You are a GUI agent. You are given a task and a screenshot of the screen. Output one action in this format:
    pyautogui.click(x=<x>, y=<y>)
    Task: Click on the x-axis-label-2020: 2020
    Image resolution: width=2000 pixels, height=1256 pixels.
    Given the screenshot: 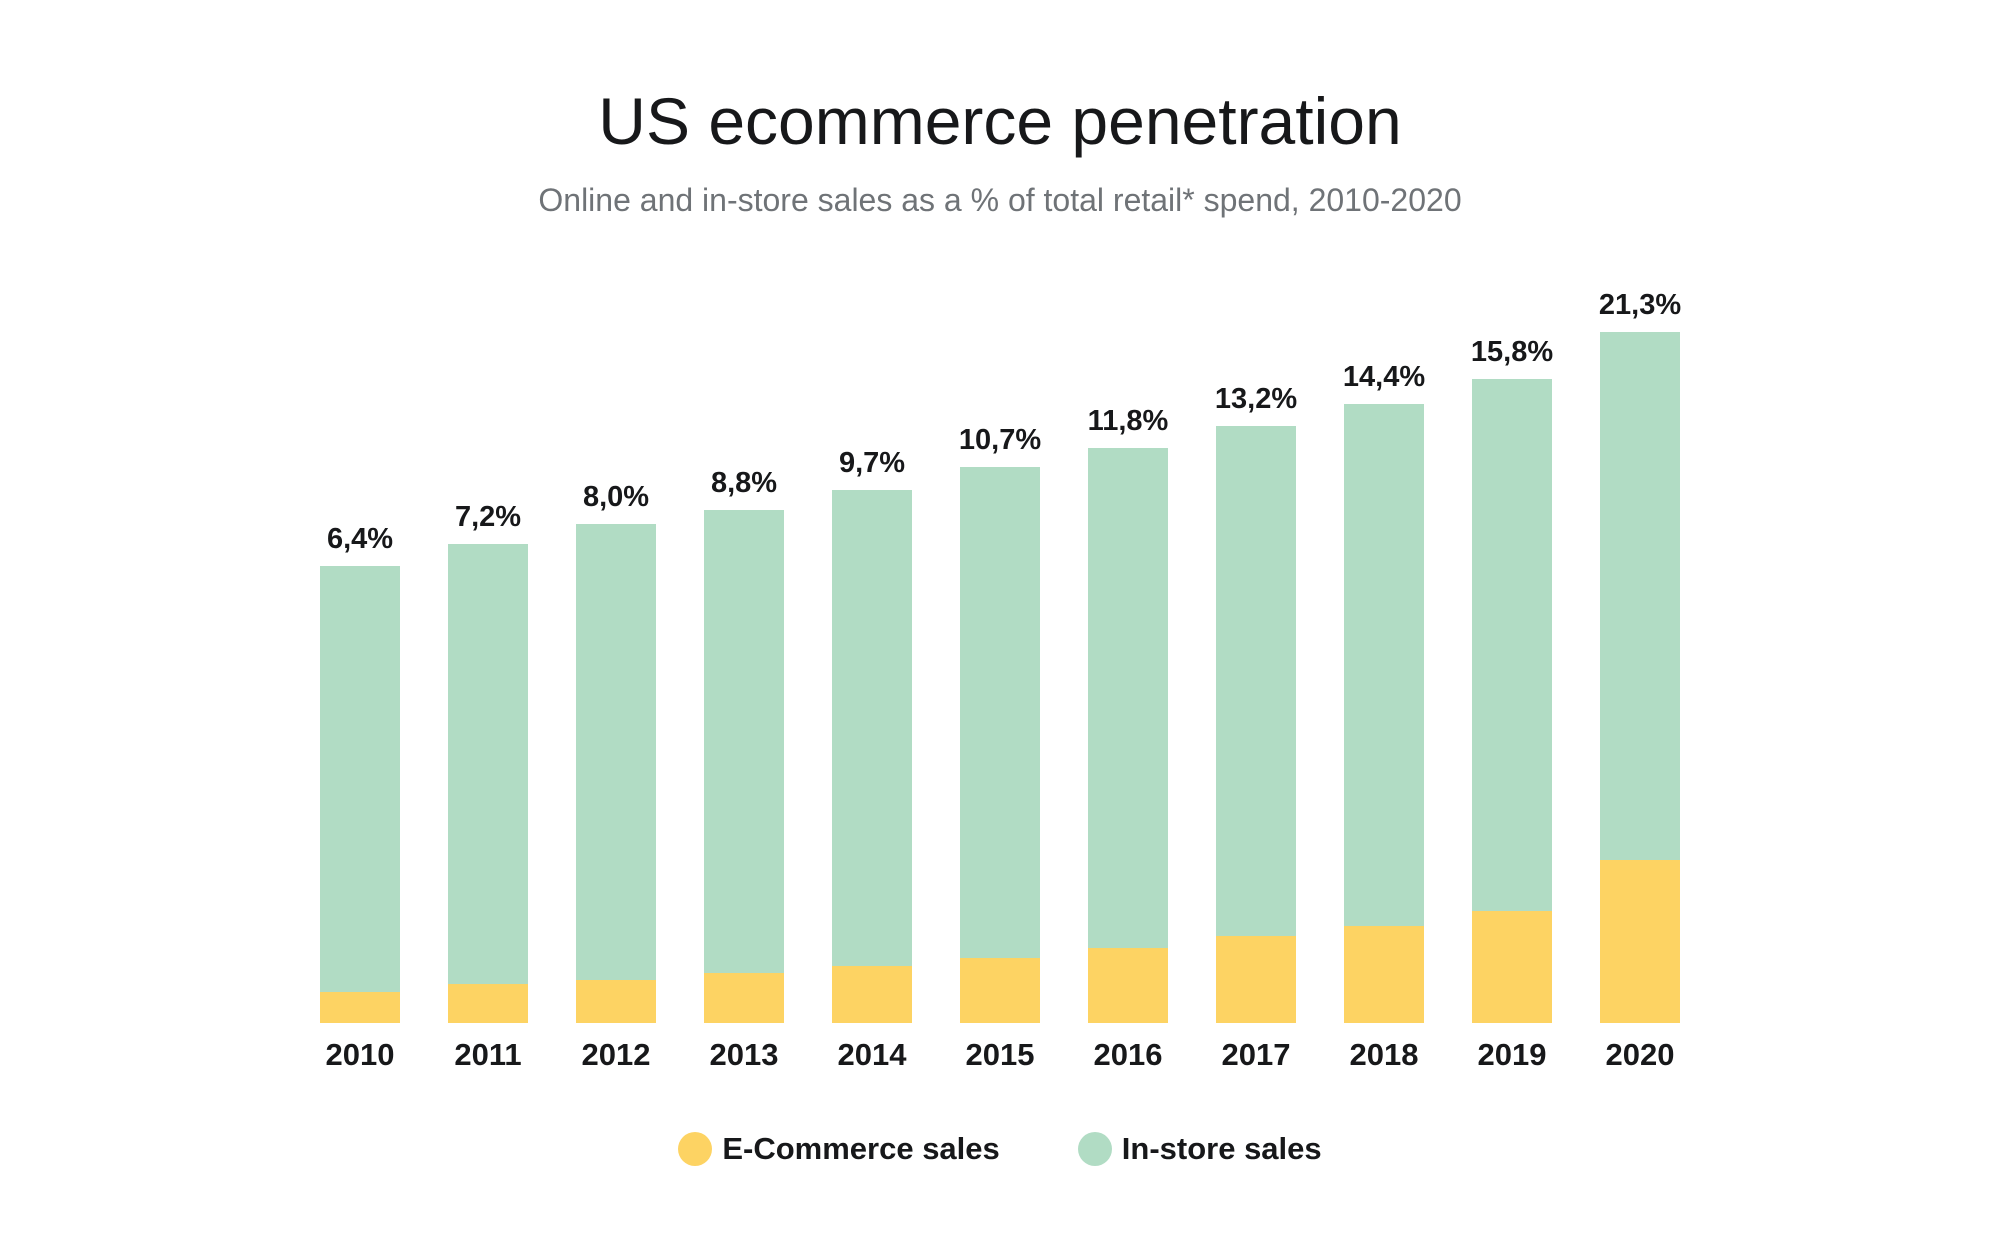 What is the action you would take?
    pyautogui.click(x=1640, y=1054)
    